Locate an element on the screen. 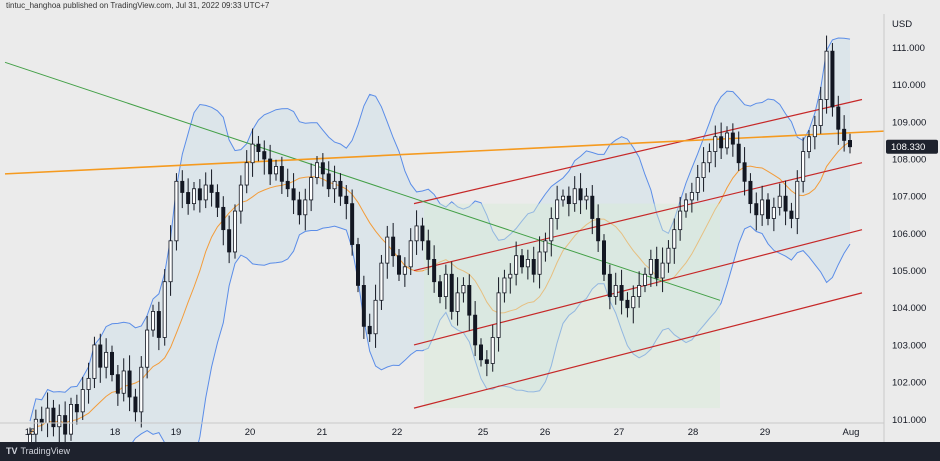 The width and height of the screenshot is (940, 461). x-tick-label: Aug is located at coordinates (851, 432).